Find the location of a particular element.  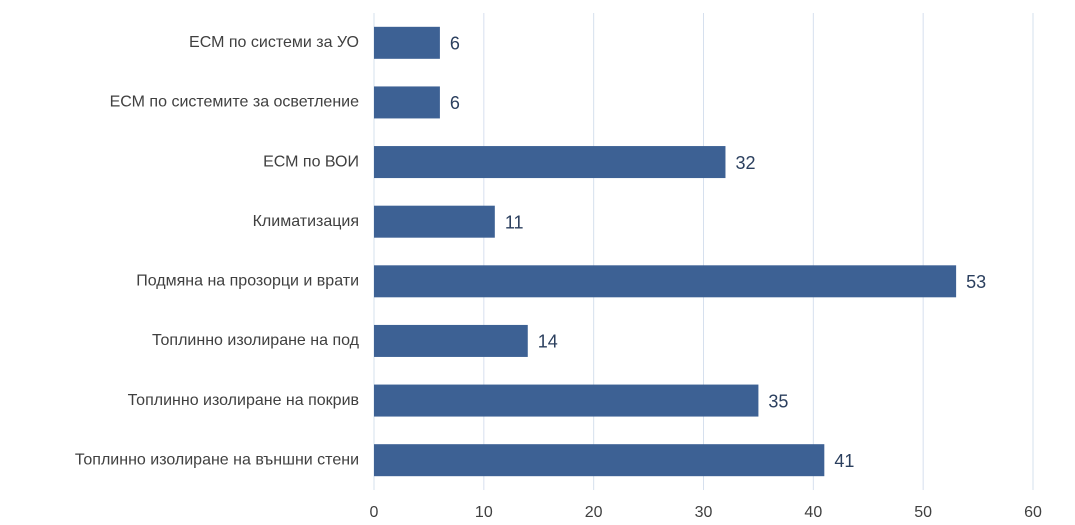

x-tick-label: 20 is located at coordinates (594, 512).